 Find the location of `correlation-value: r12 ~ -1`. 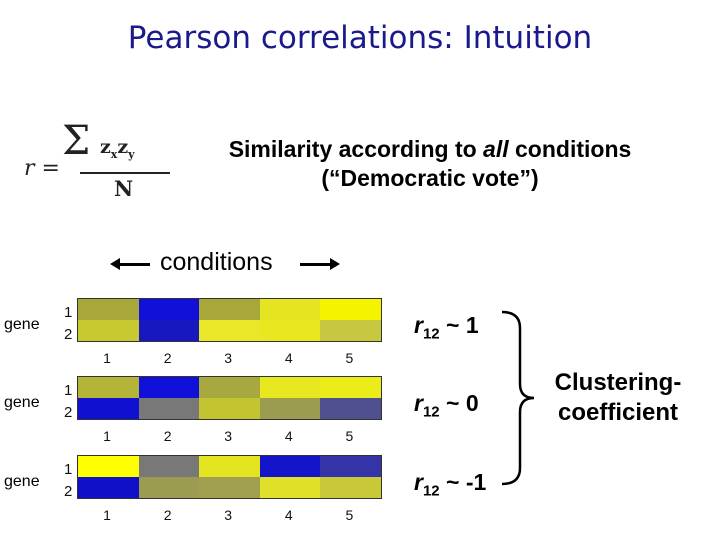

correlation-value: r12 ~ -1 is located at coordinates (450, 484).